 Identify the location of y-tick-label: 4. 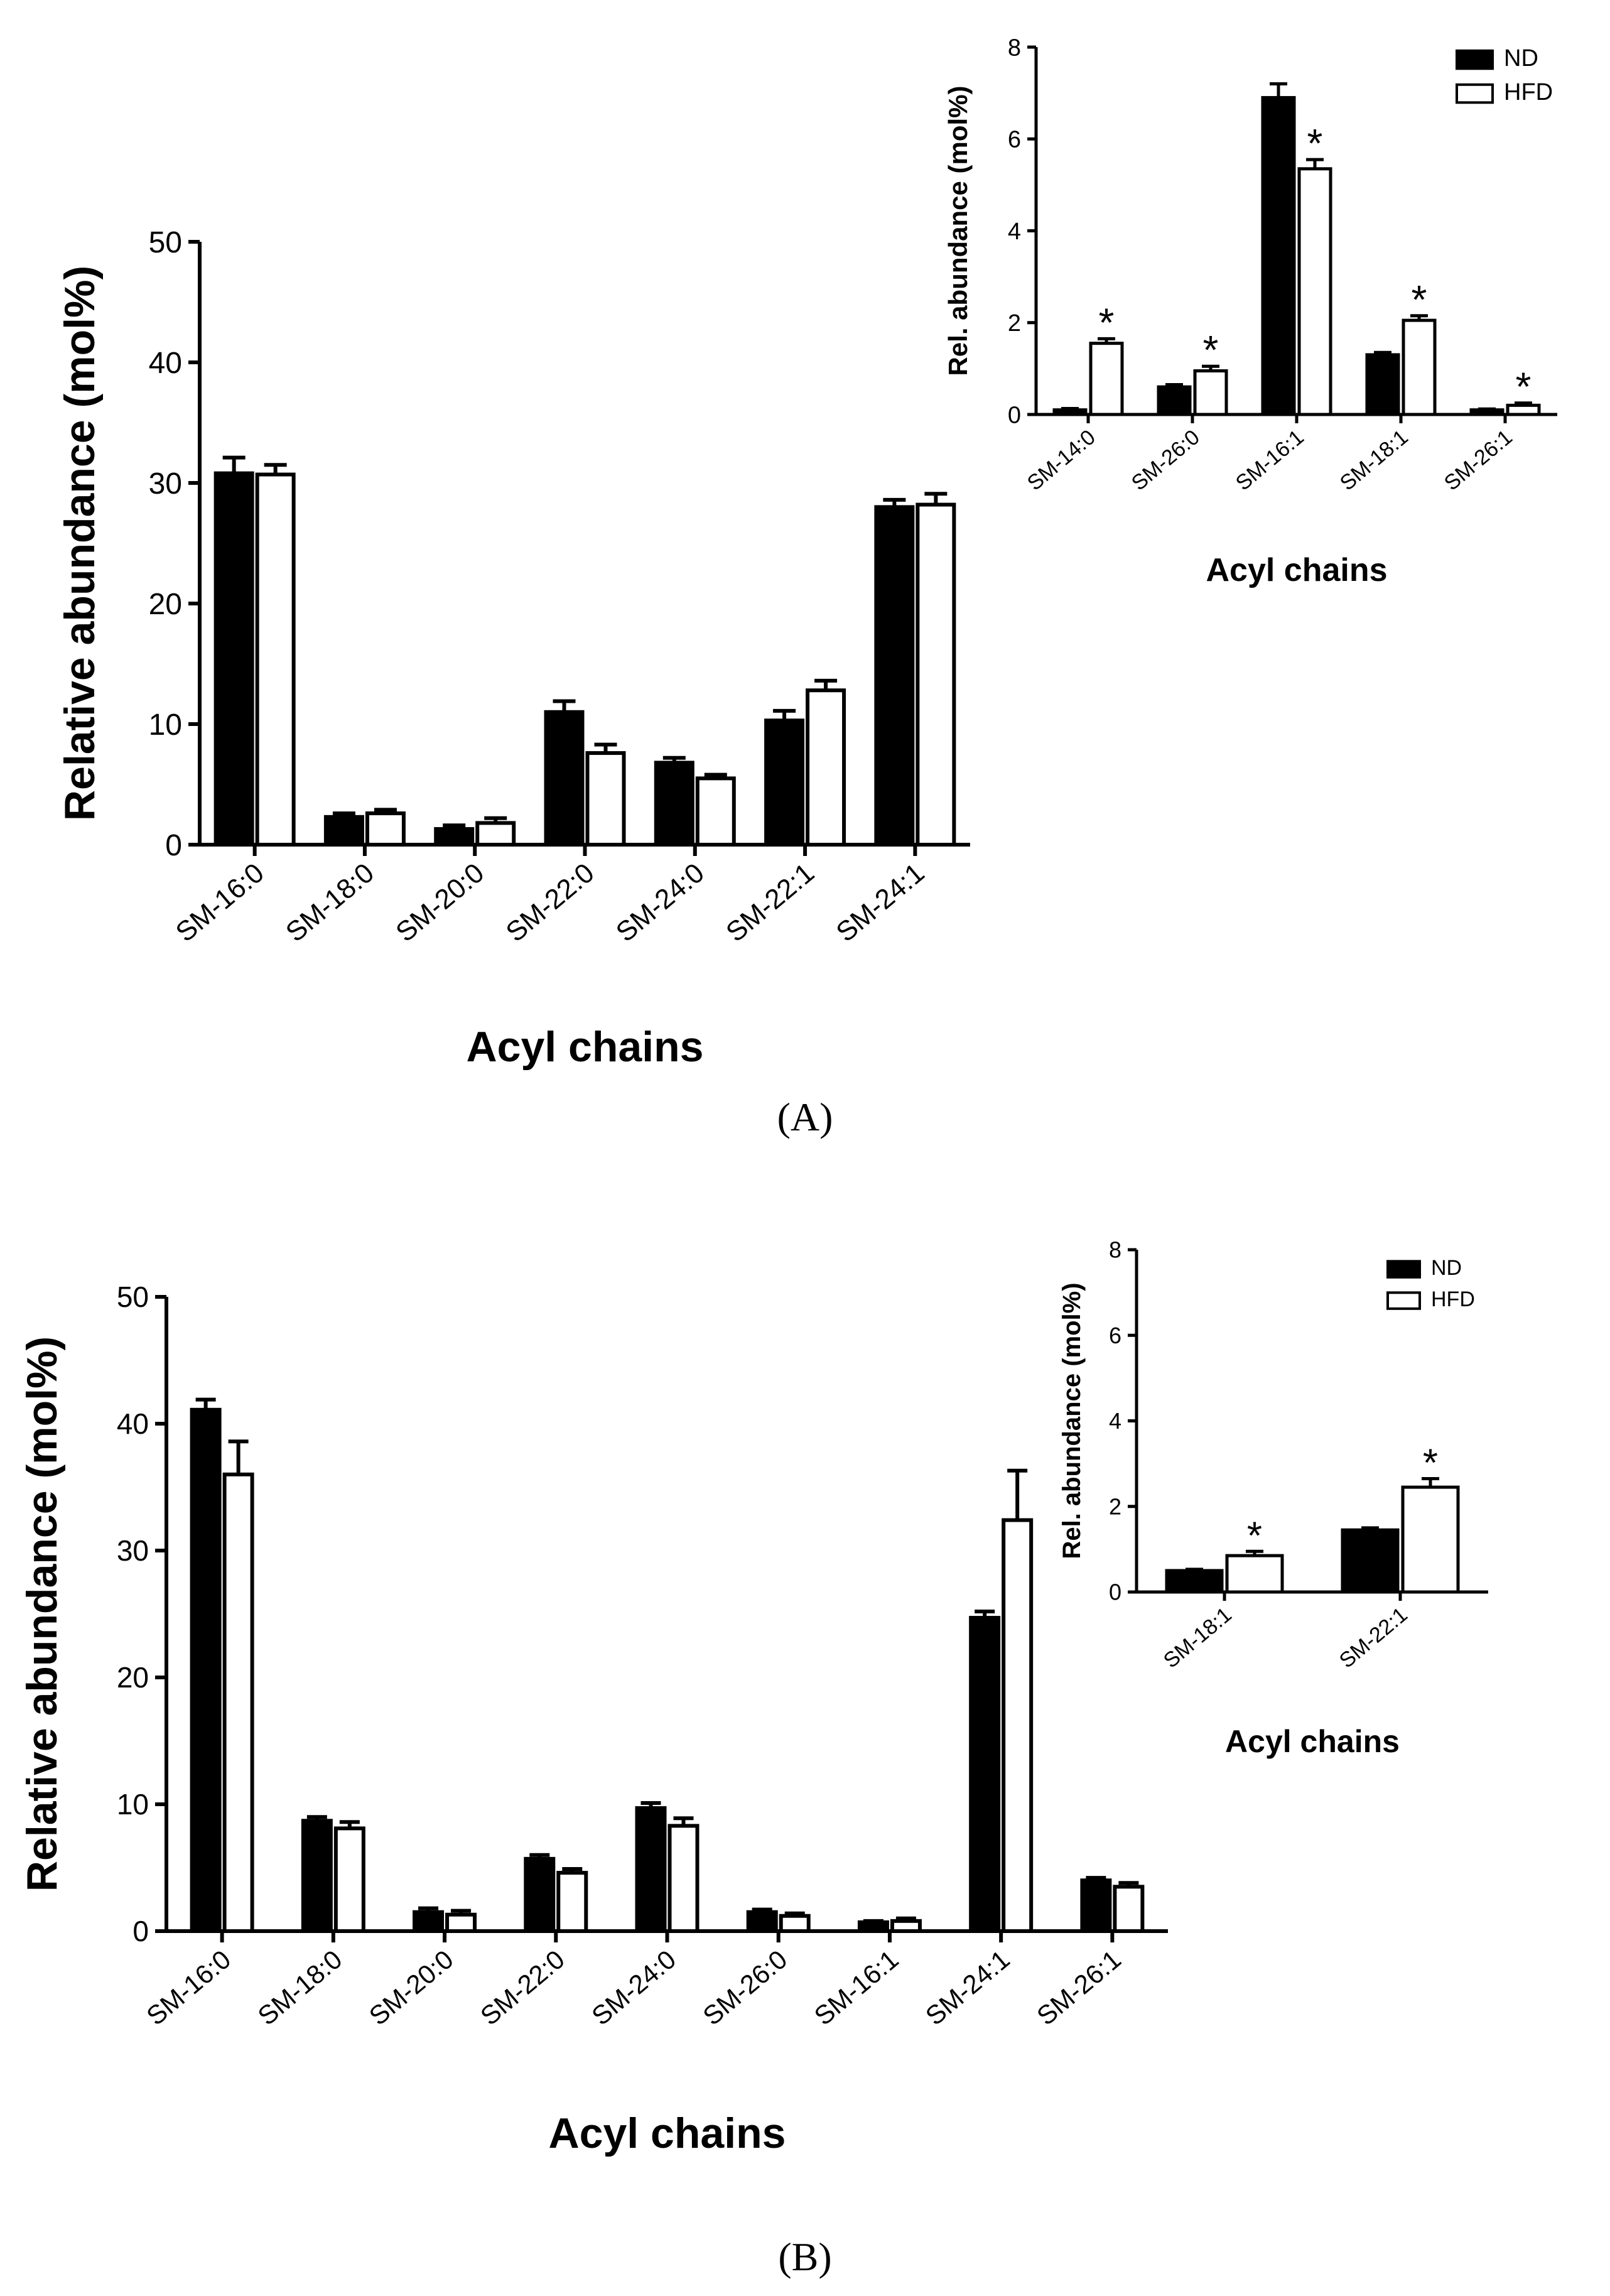
(1115, 1421).